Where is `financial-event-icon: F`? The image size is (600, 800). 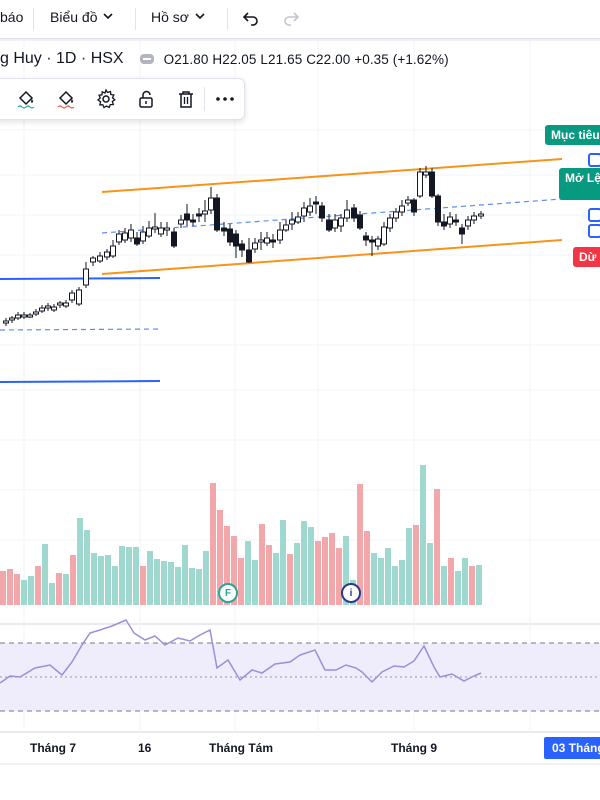 financial-event-icon: F is located at coordinates (228, 593).